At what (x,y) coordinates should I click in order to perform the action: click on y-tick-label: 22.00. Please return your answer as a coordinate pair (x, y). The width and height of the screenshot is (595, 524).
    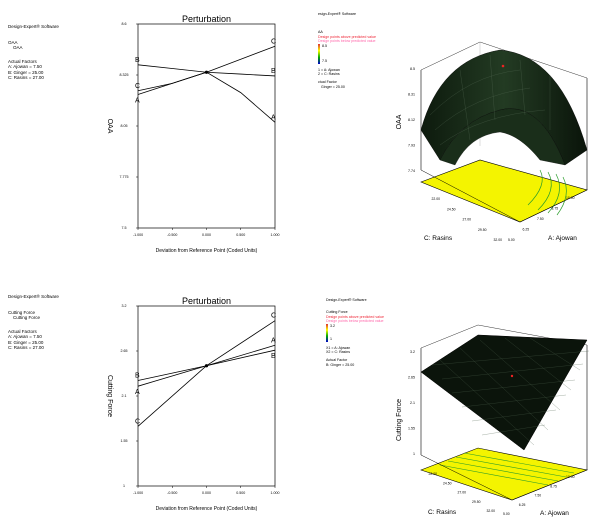
    Looking at the image, I should click on (433, 474).